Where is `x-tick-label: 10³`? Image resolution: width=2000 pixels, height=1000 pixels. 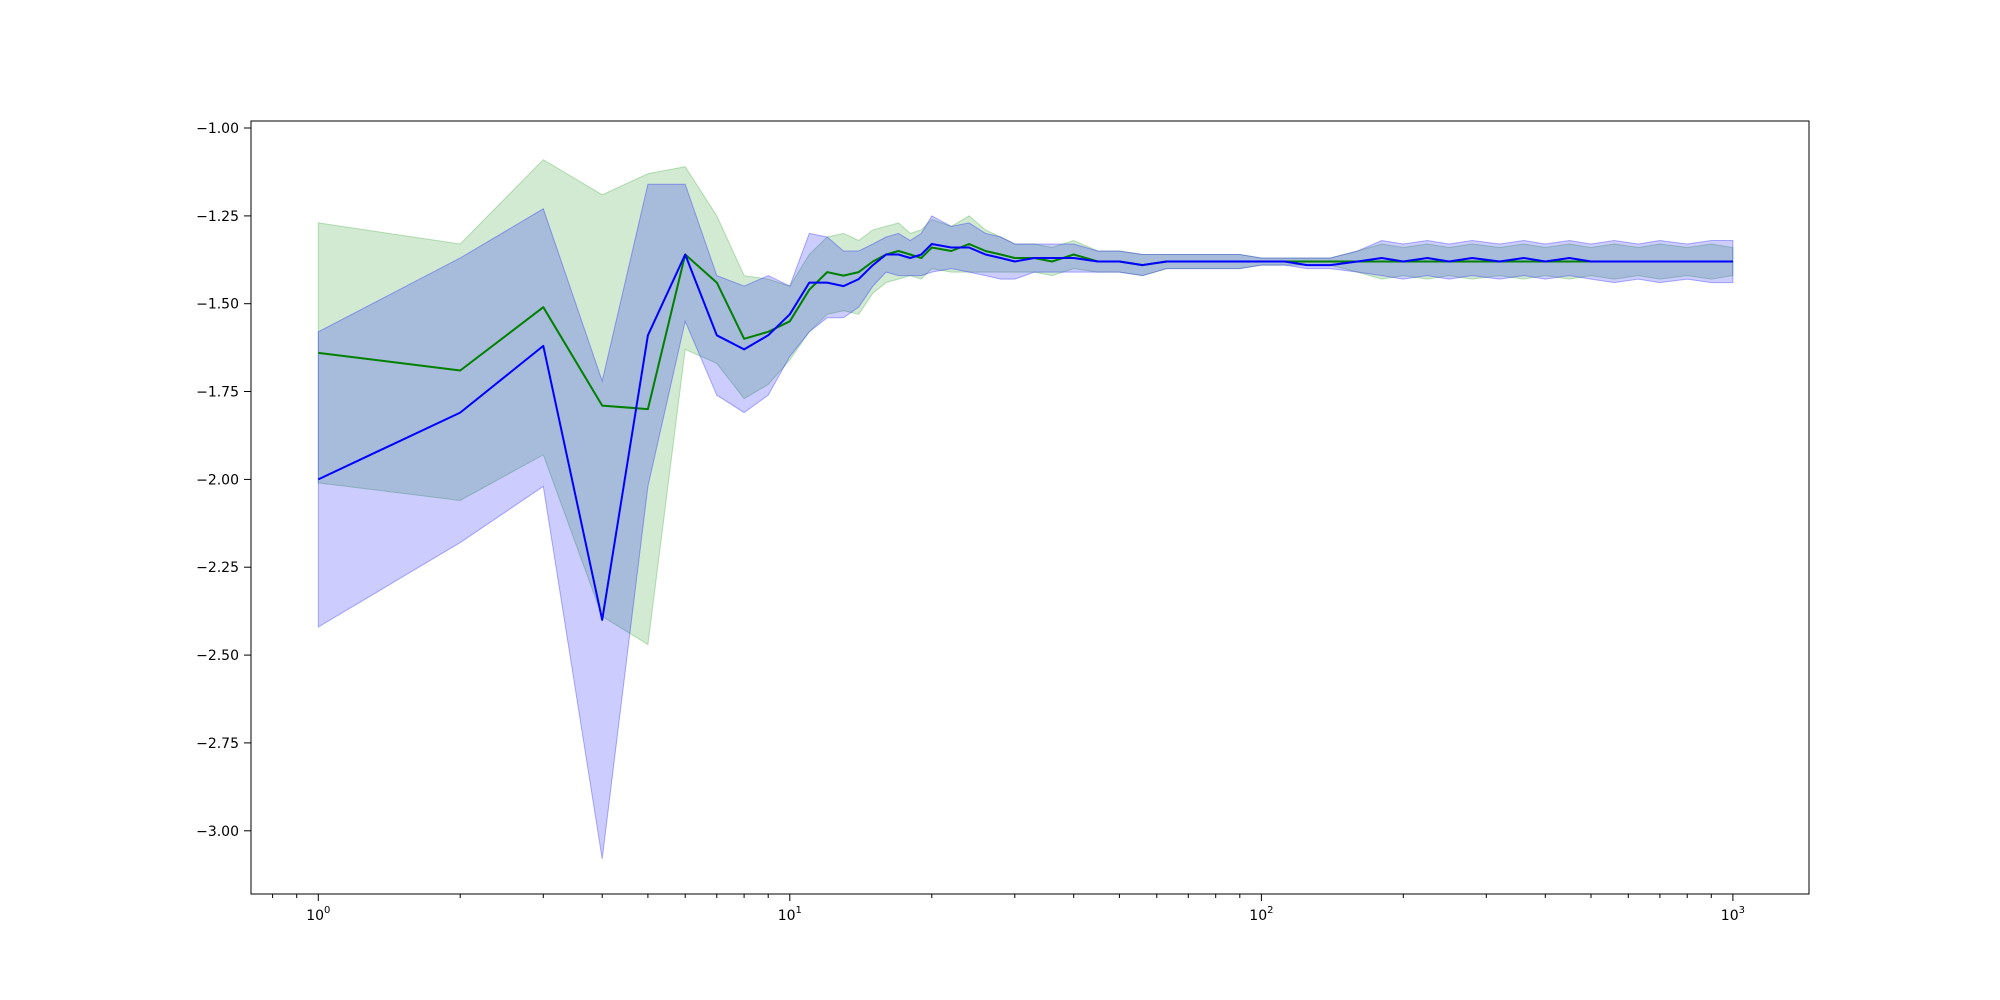 x-tick-label: 10³ is located at coordinates (1733, 914).